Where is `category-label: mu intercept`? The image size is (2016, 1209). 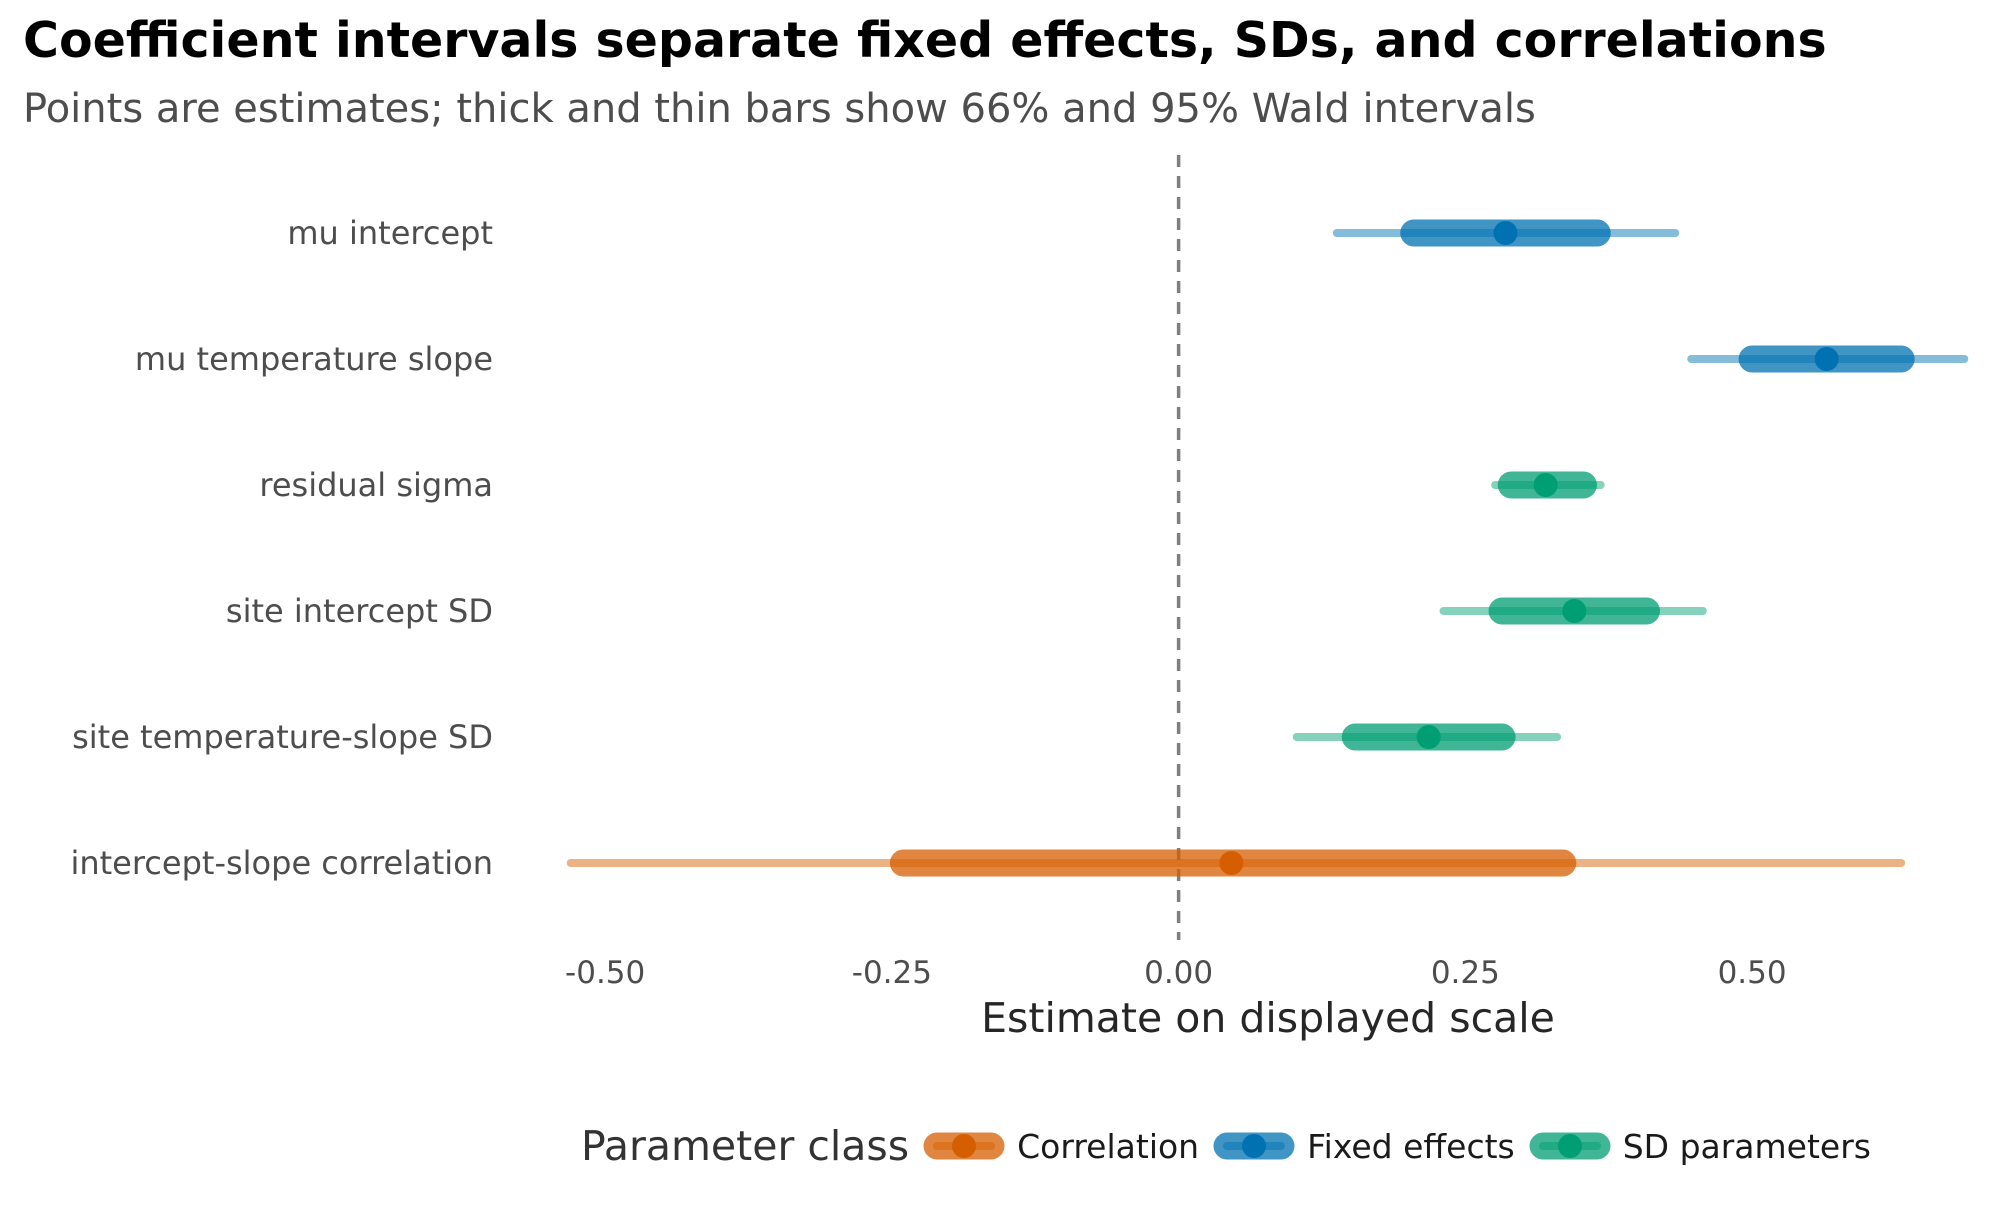
category-label: mu intercept is located at coordinates (390, 233).